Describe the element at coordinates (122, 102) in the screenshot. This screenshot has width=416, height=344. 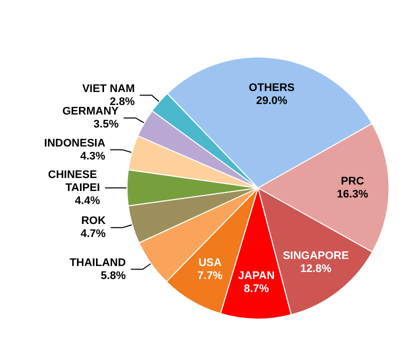
I see `data-label: 2.8%` at that location.